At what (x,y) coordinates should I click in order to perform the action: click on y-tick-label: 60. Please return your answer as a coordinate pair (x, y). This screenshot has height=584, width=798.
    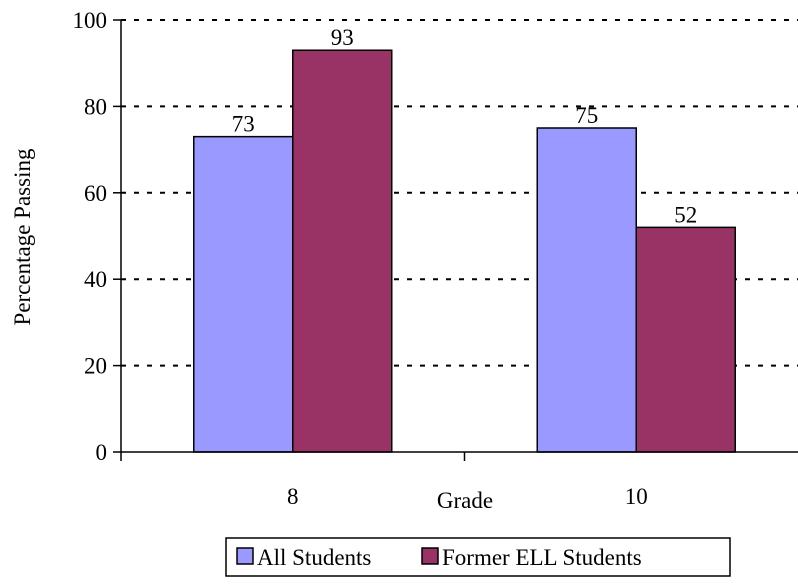
    Looking at the image, I should click on (95, 193).